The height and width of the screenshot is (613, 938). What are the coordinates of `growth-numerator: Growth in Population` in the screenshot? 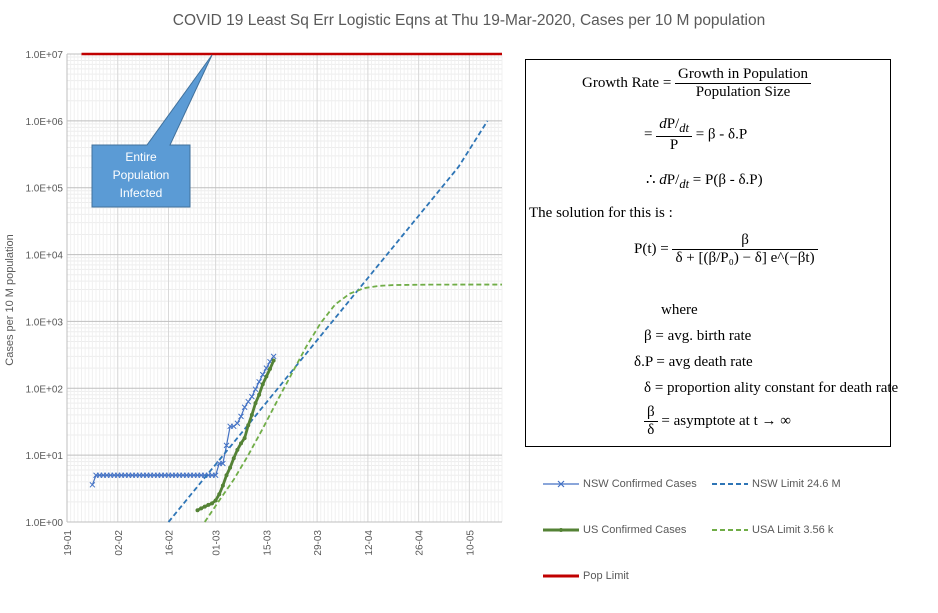 It's located at (743, 75).